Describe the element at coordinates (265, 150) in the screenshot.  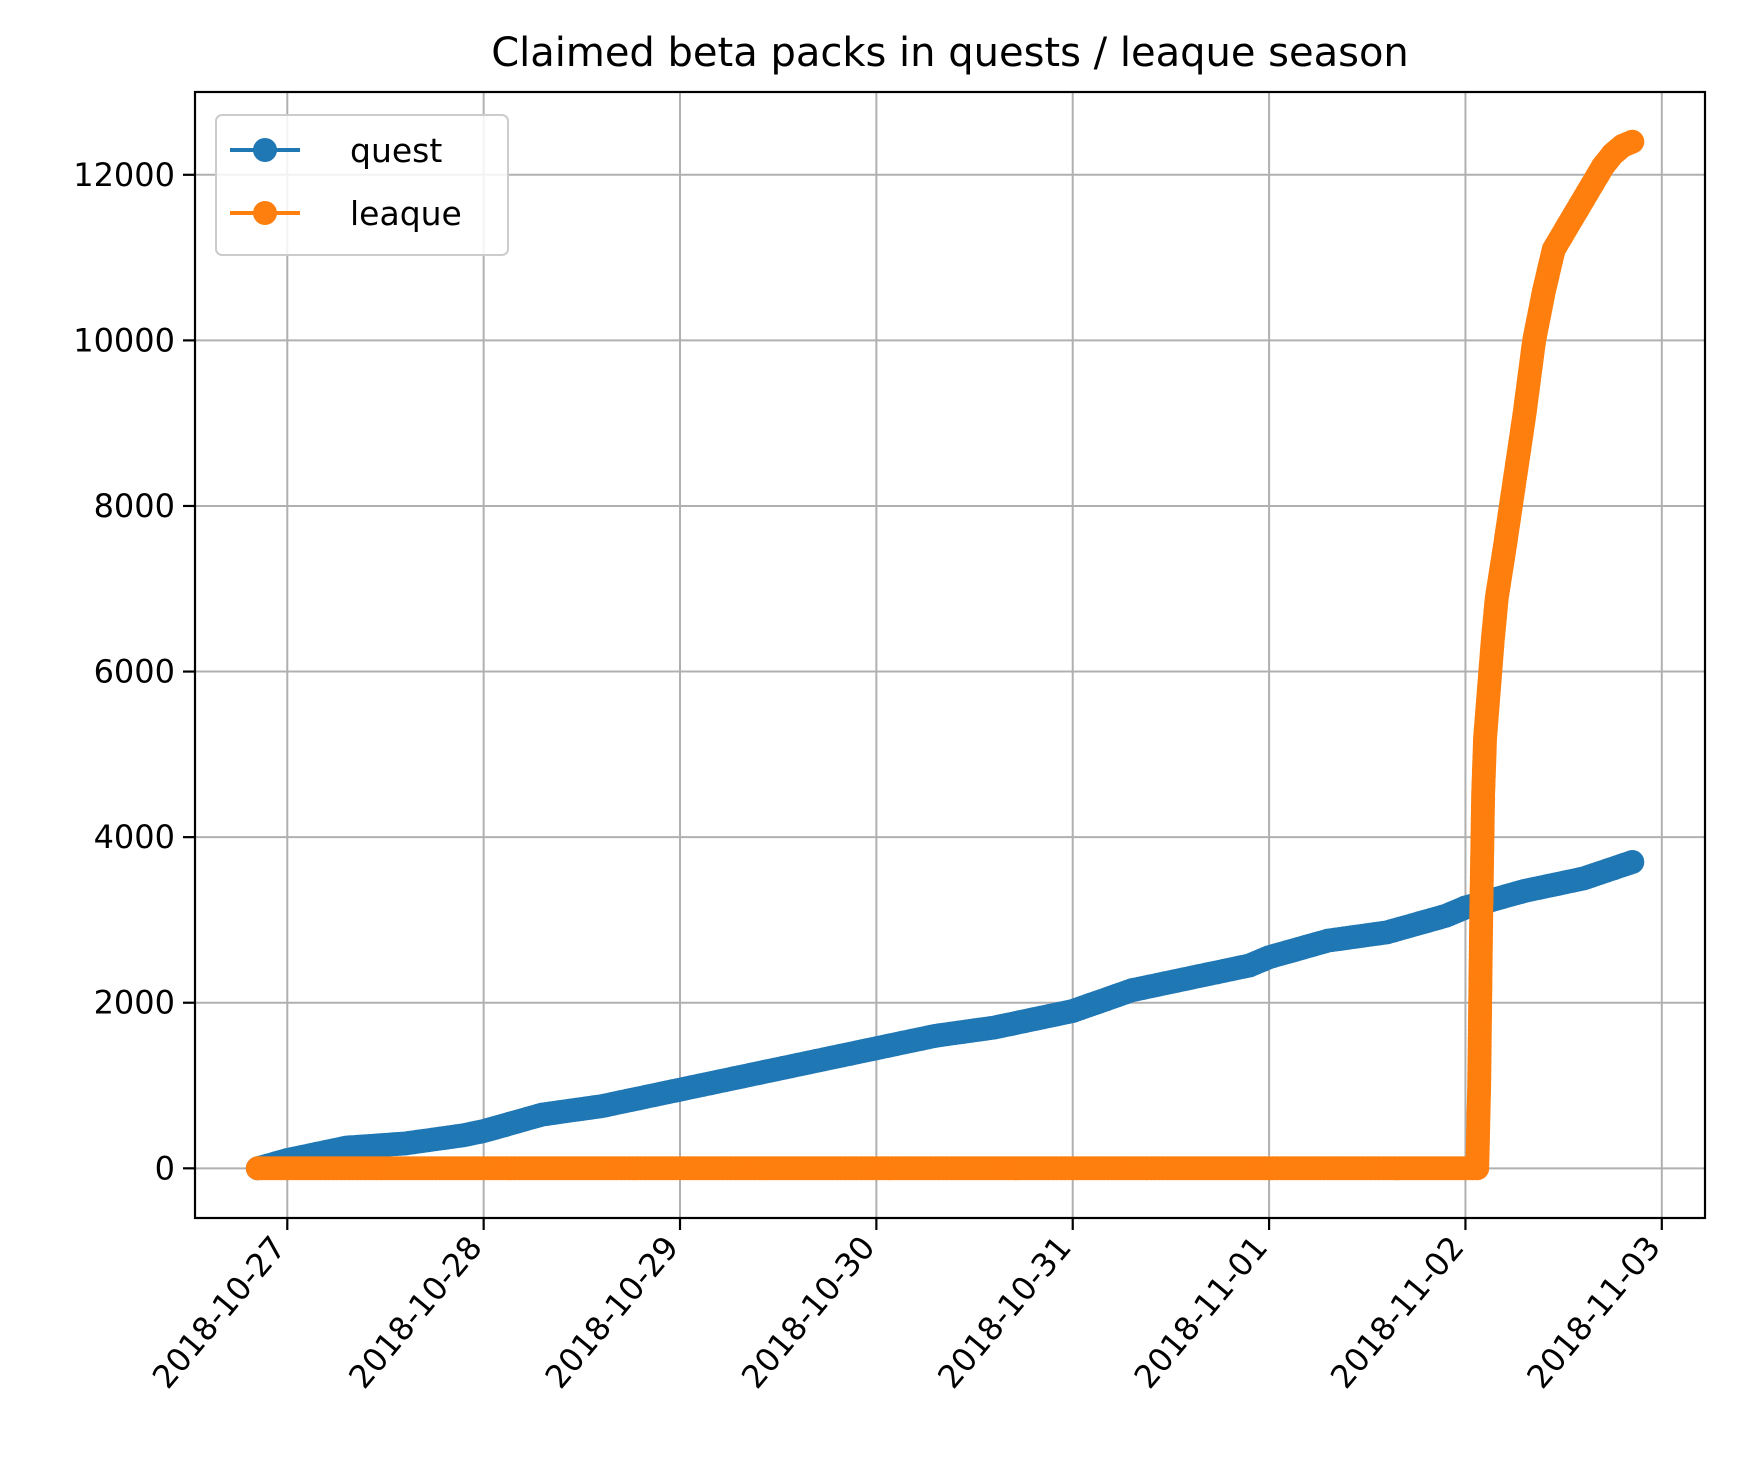
I see `legend-marker-quest` at that location.